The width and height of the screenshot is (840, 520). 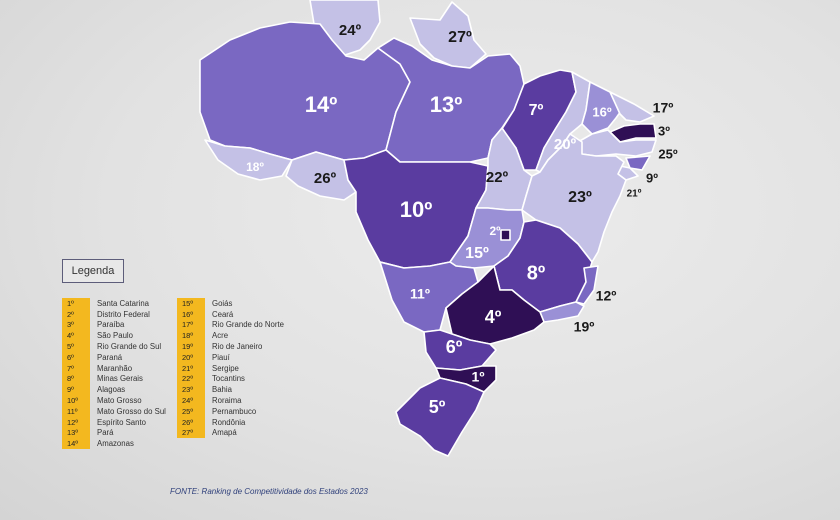 I want to click on legend-state-name: Tocantins, so click(x=228, y=379).